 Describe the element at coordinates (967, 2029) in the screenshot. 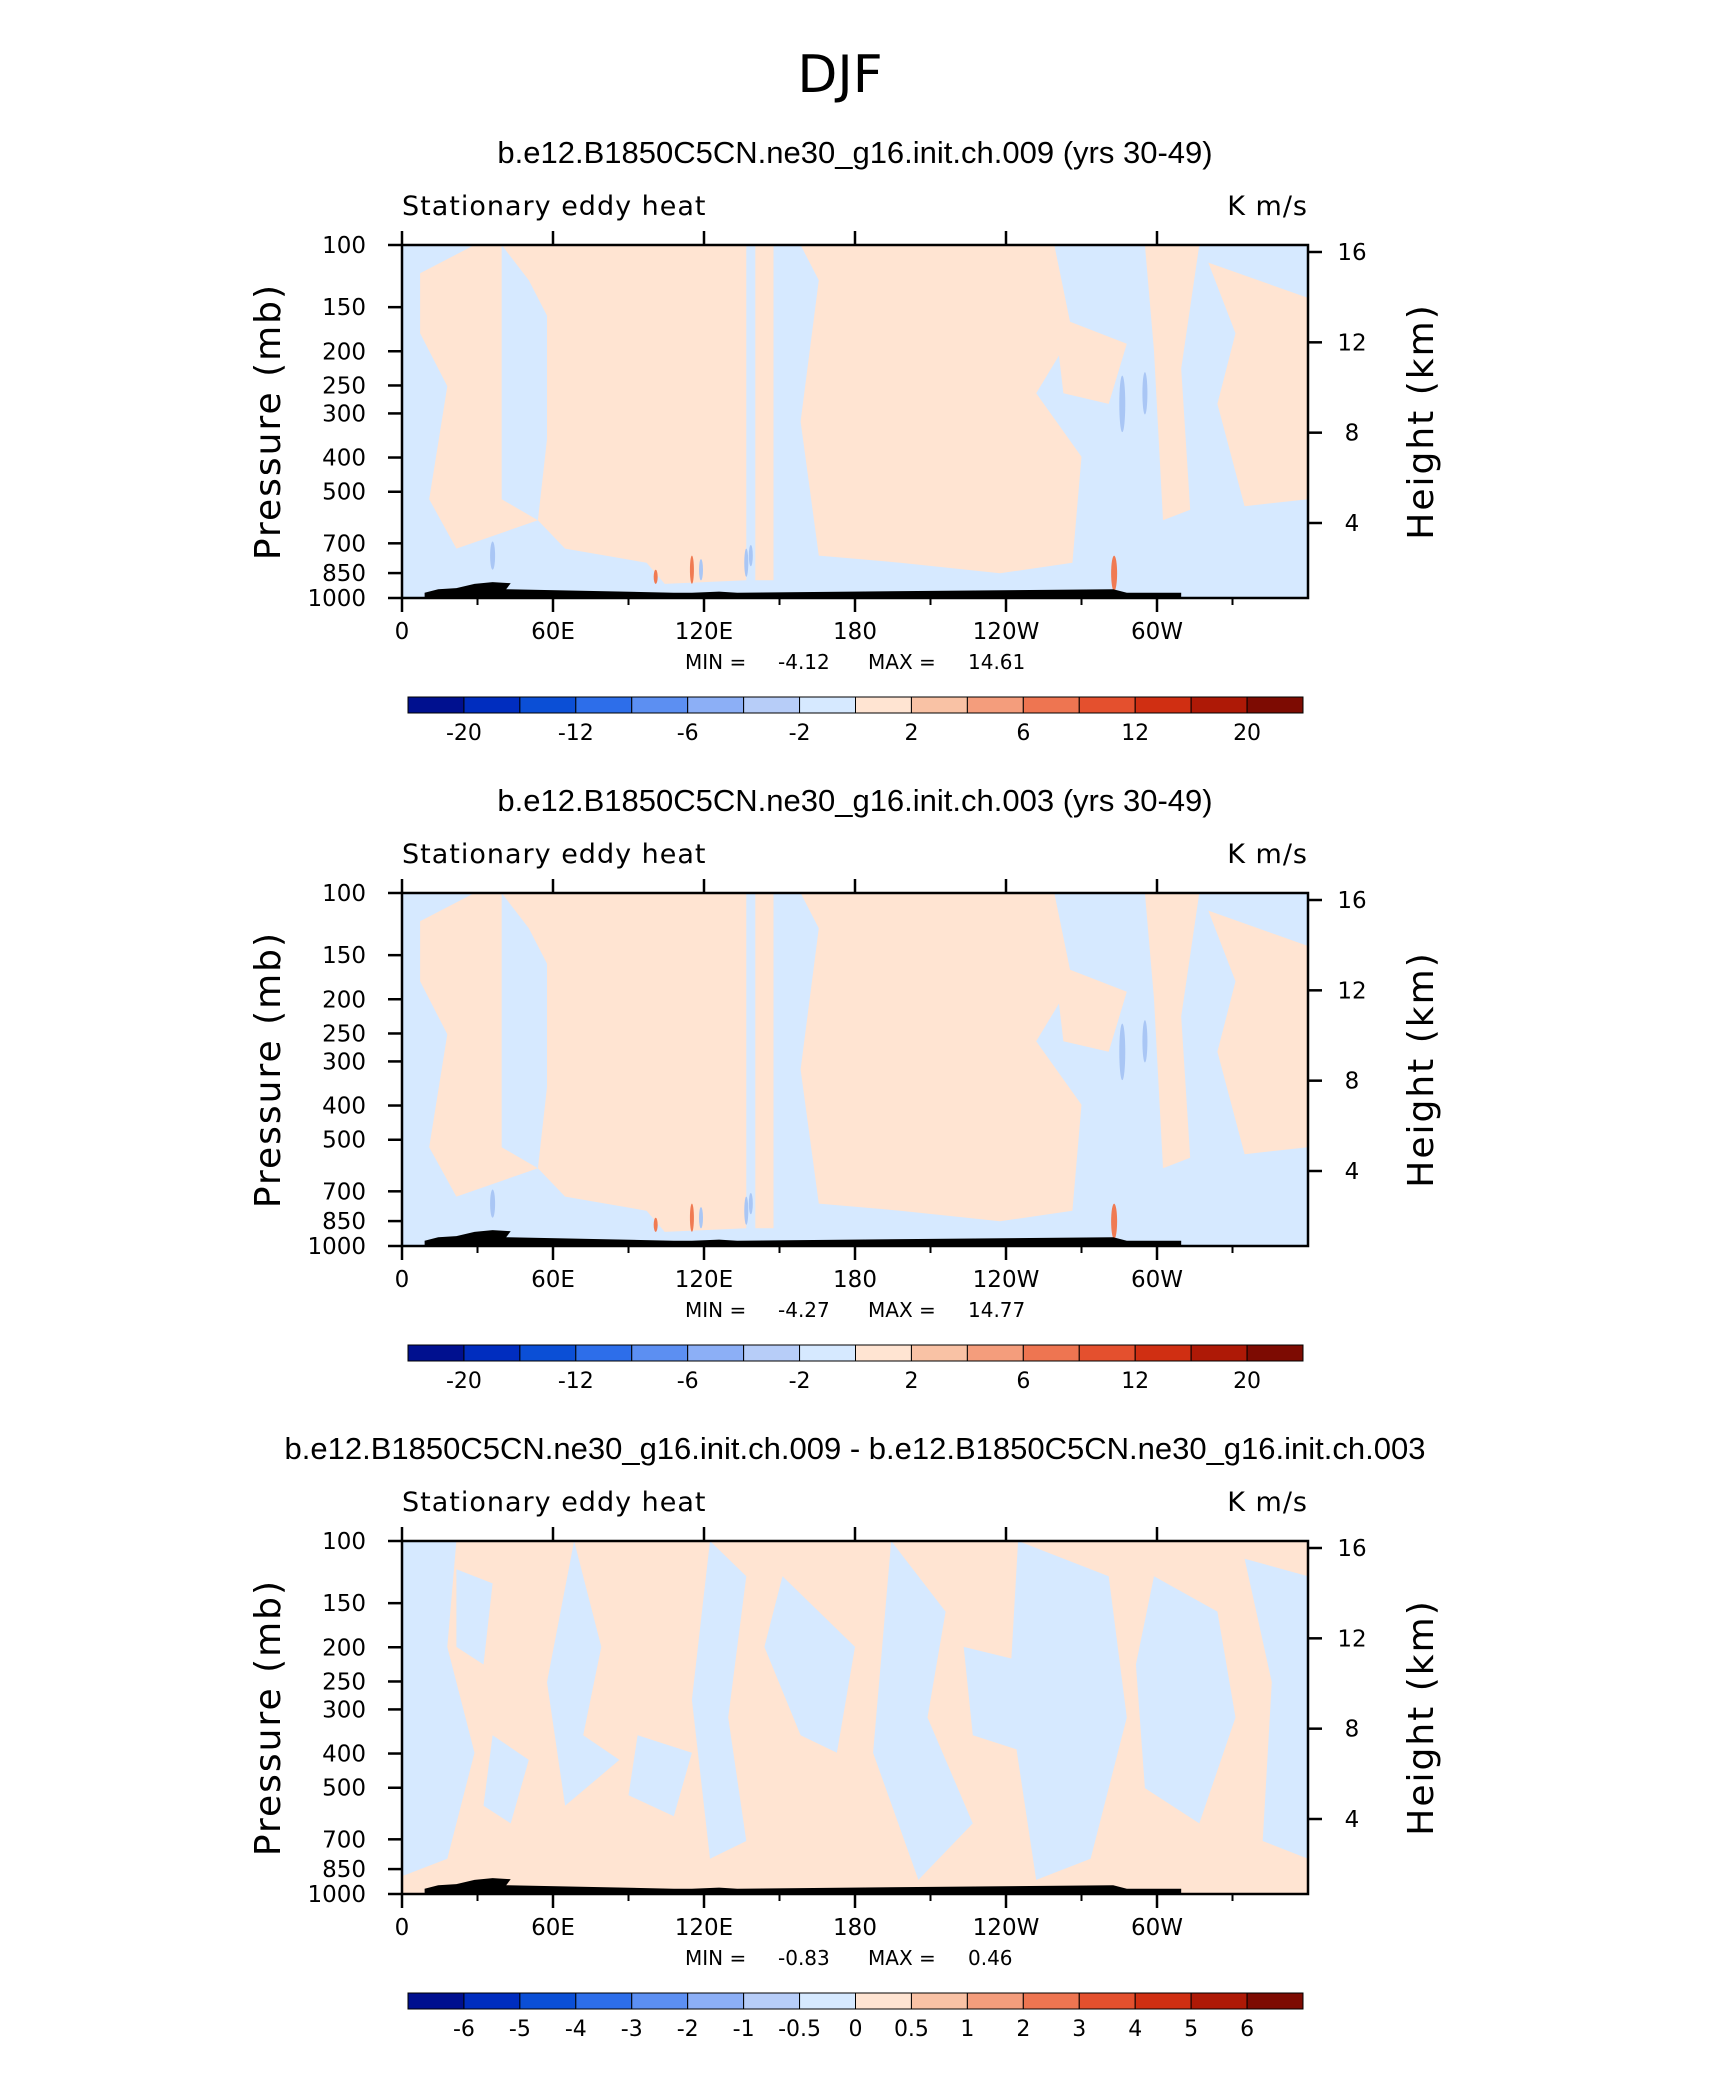

I see `colorbar-label: 1` at that location.